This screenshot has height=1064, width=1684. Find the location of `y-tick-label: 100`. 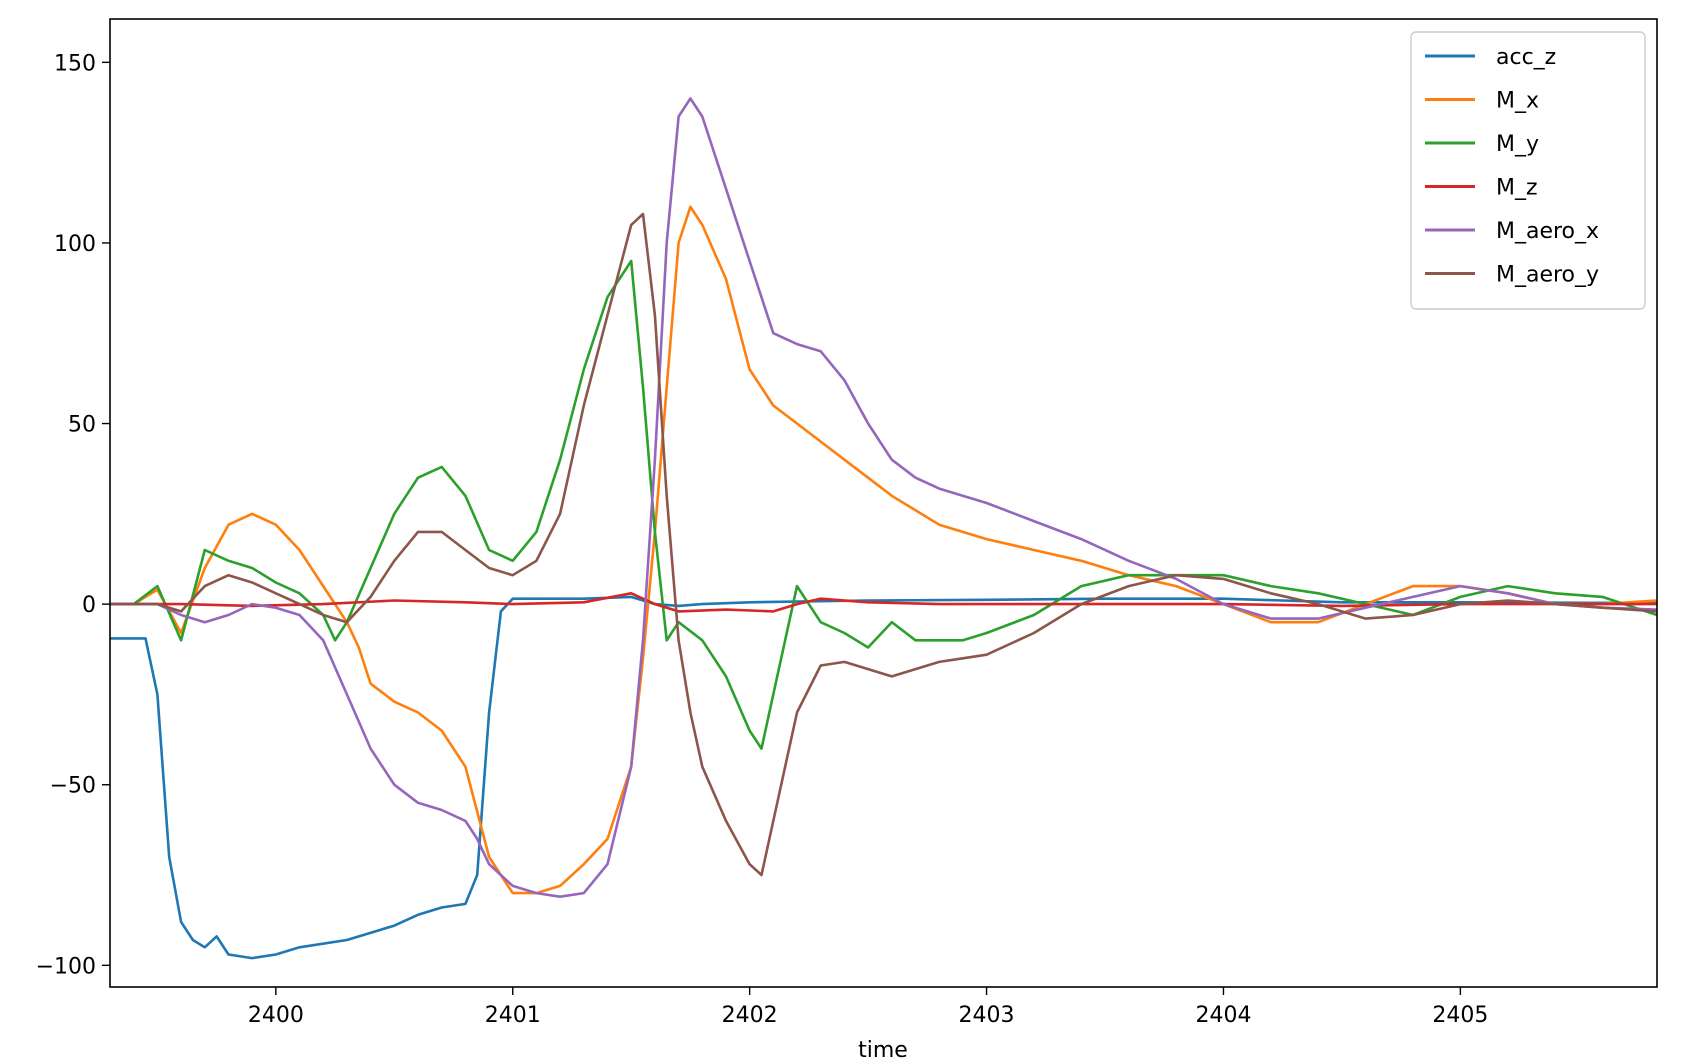

y-tick-label: 100 is located at coordinates (75, 244).